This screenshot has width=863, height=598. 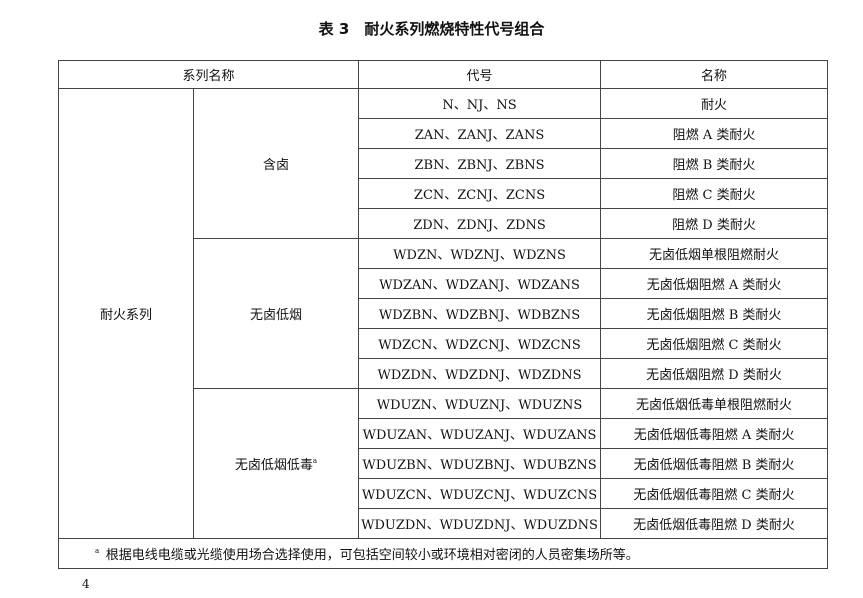 I want to click on code-cell: WDUZN、WDUZNJ、WDUZNS, so click(x=480, y=403).